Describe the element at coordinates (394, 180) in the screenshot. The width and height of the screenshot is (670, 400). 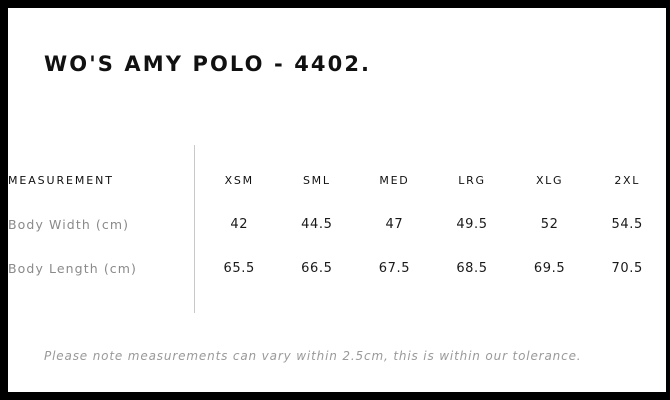
I see `column-header-med: MED` at that location.